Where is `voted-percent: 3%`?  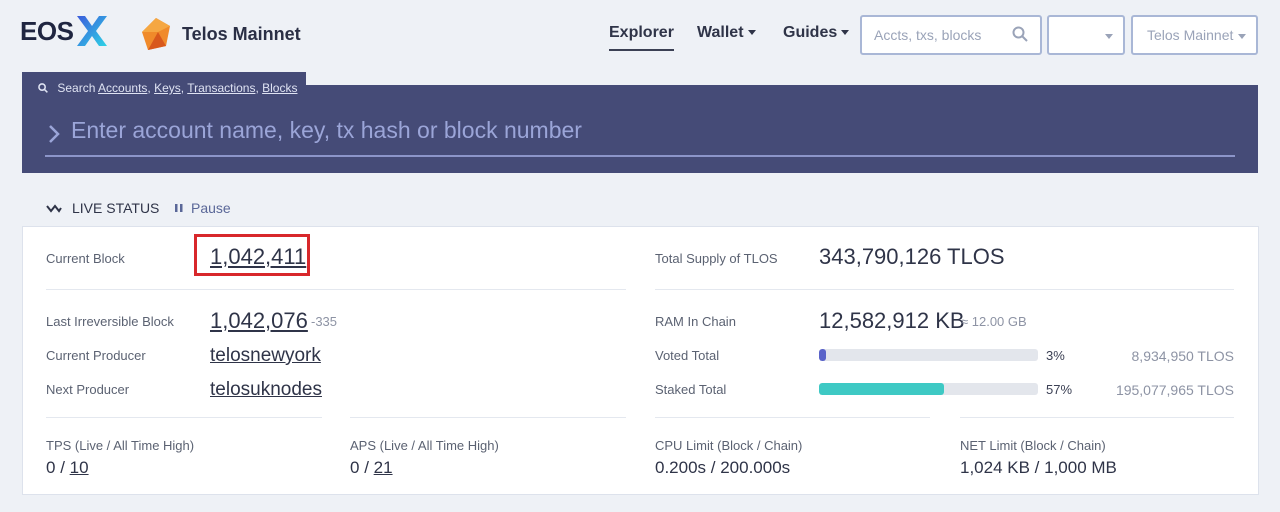
voted-percent: 3% is located at coordinates (1055, 355).